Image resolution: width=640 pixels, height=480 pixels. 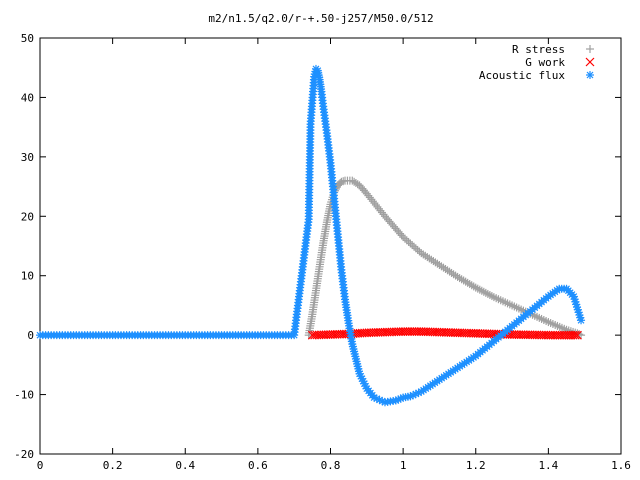 I want to click on chart-title: m2/n1.5/q2.0/r-+.50-j257/M50.0/512, so click(x=320, y=18).